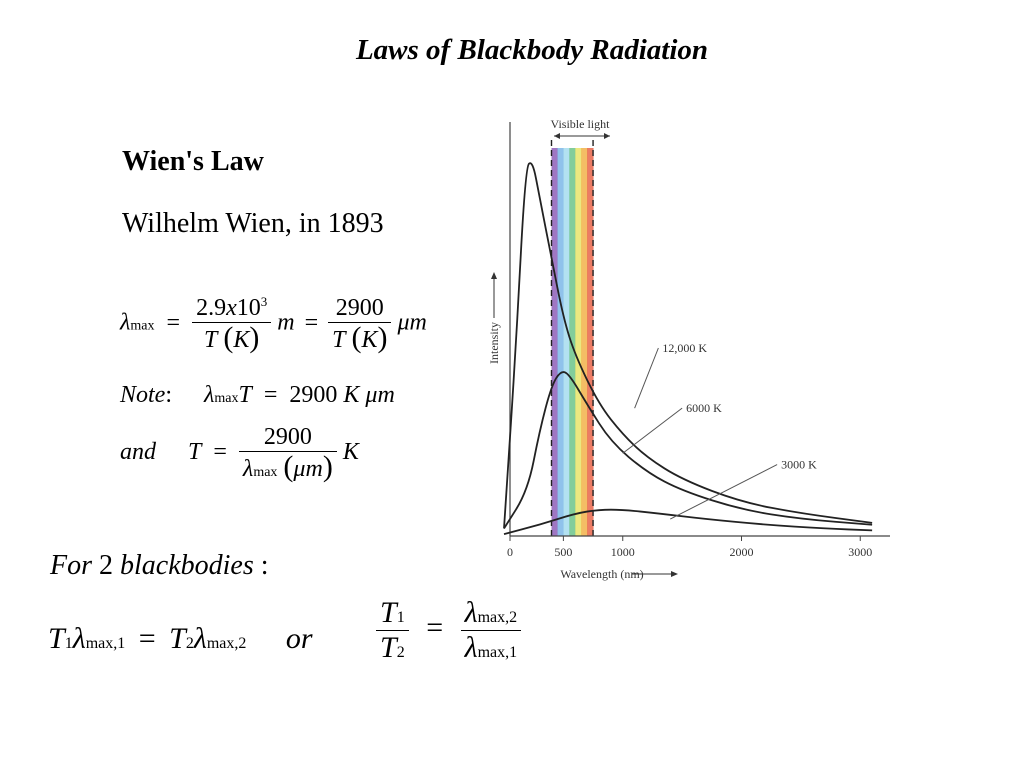 Image resolution: width=1024 pixels, height=768 pixels. Describe the element at coordinates (674, 574) in the screenshot. I see `x-arrowhead` at that location.